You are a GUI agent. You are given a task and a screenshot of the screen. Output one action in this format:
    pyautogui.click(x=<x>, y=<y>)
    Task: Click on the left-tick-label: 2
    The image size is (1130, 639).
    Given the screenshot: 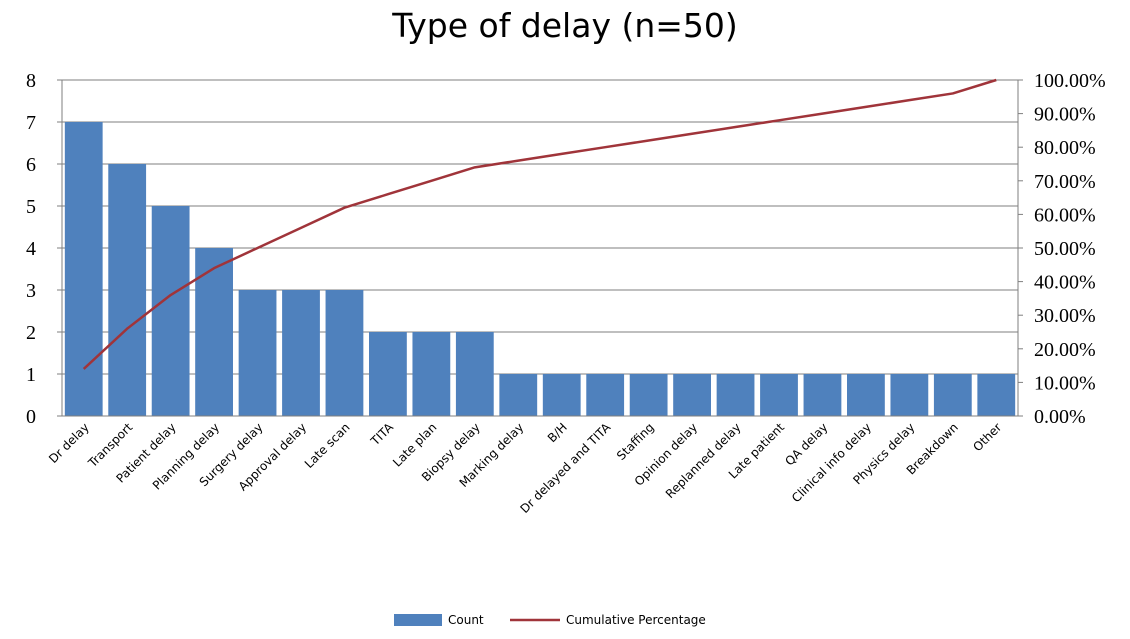 What is the action you would take?
    pyautogui.click(x=31, y=333)
    